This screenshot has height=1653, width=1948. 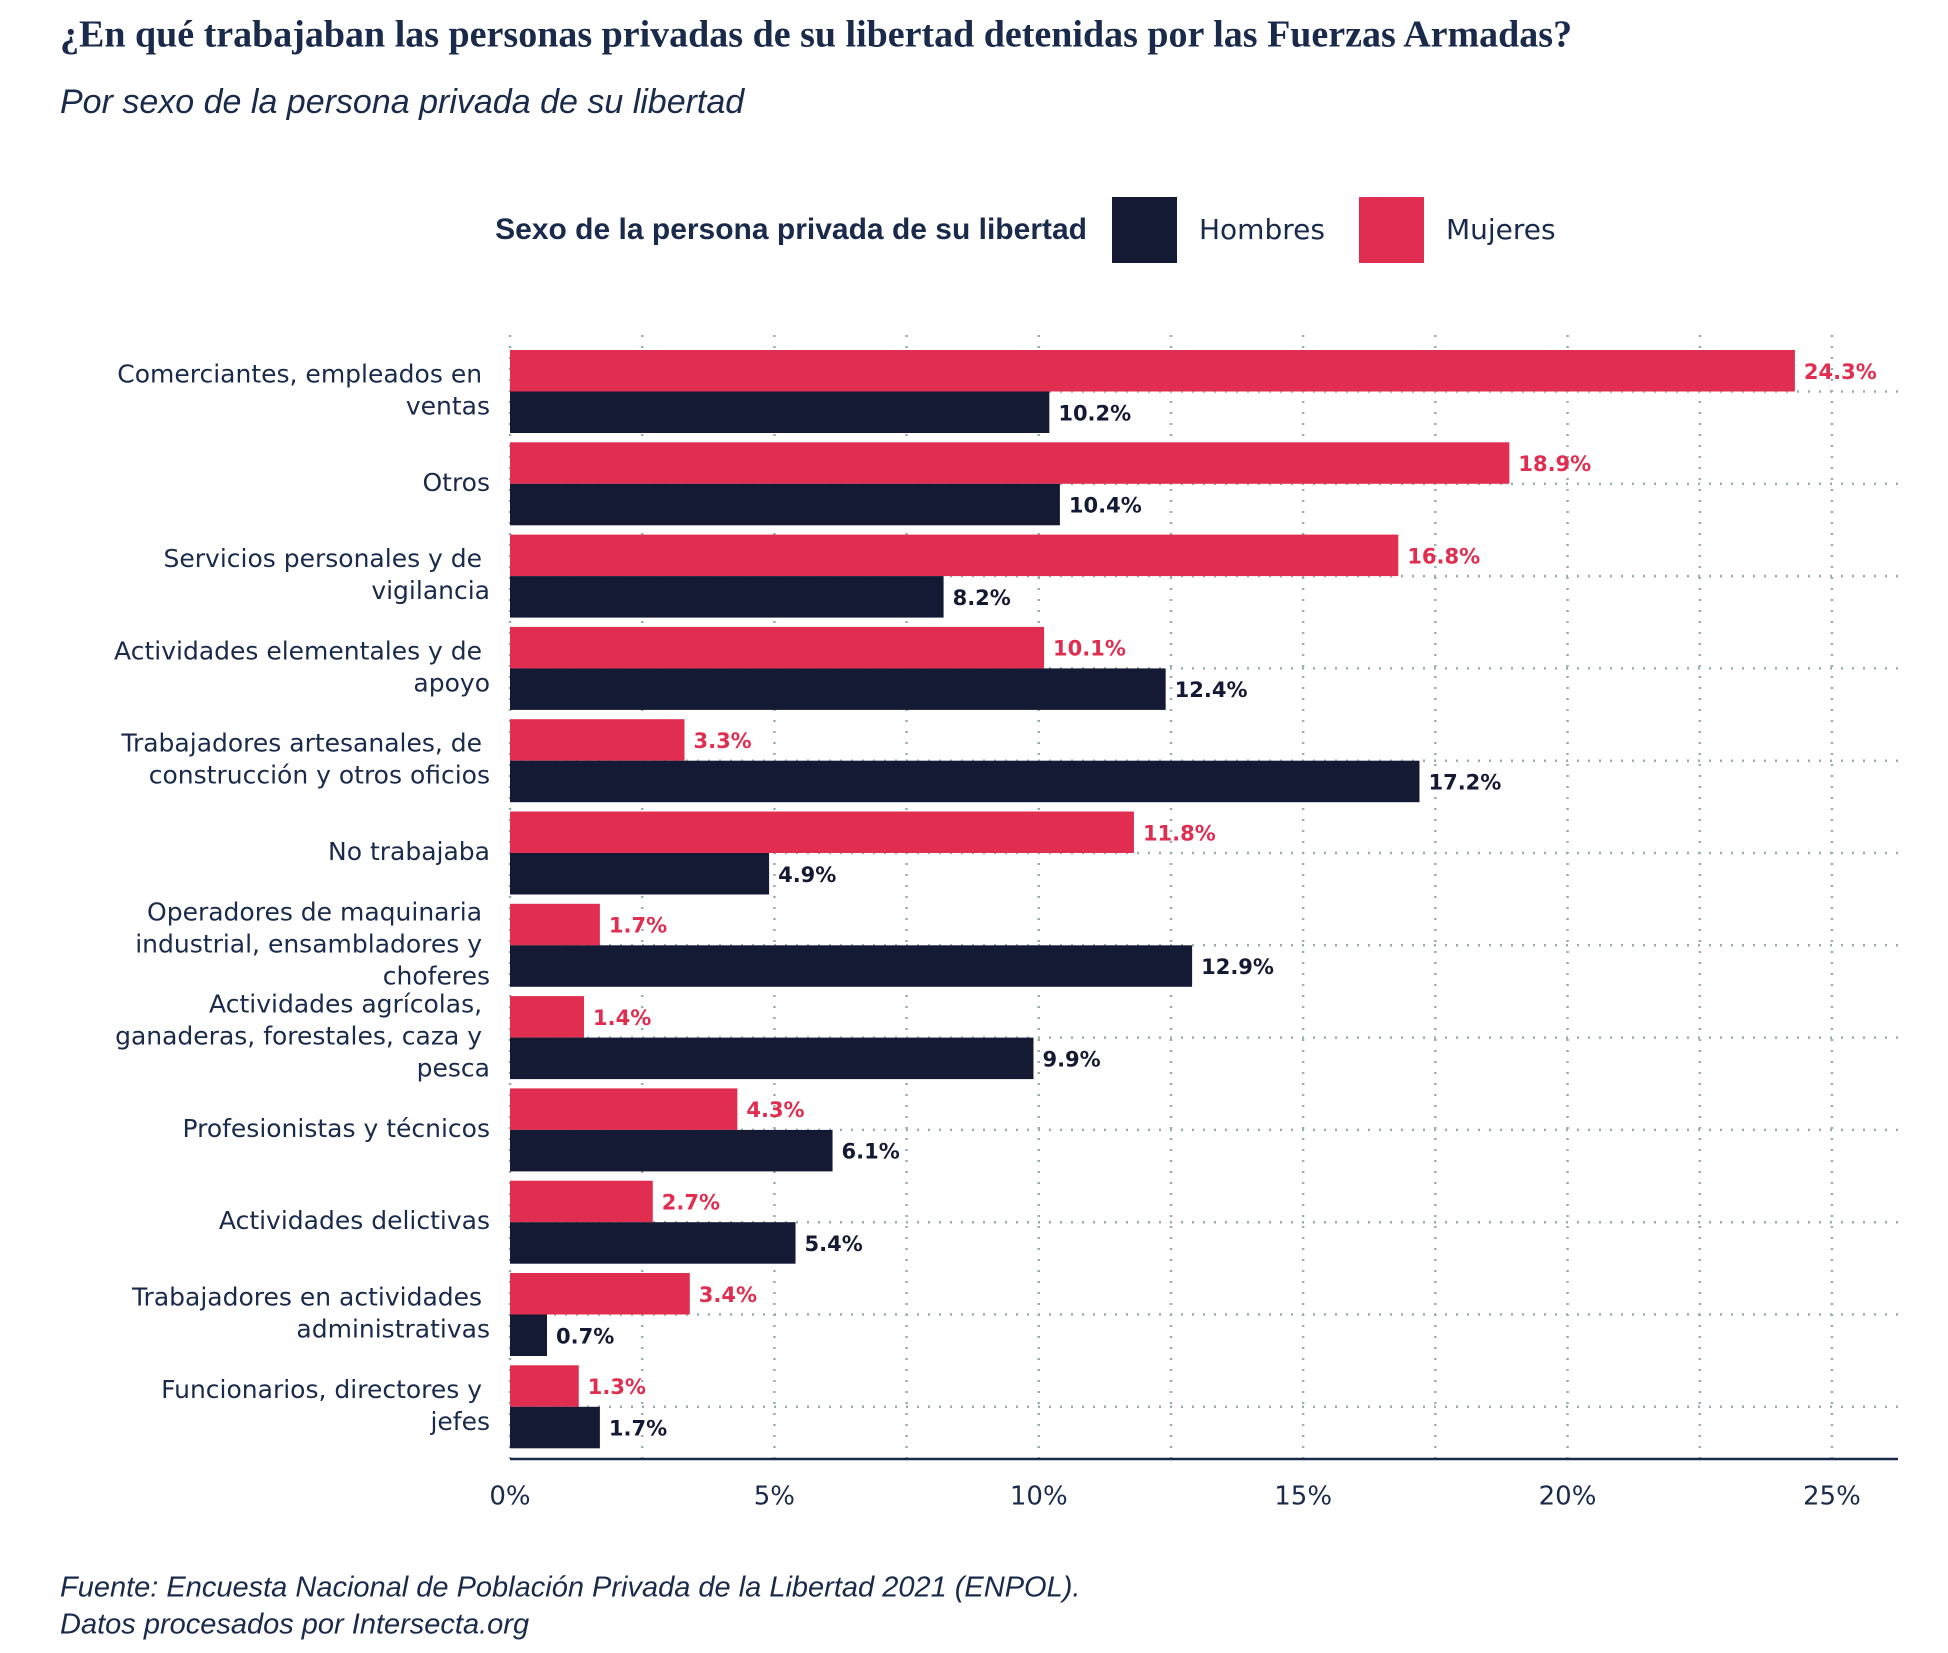 What do you see at coordinates (1039, 1497) in the screenshot?
I see `x-tick-label: 10%` at bounding box center [1039, 1497].